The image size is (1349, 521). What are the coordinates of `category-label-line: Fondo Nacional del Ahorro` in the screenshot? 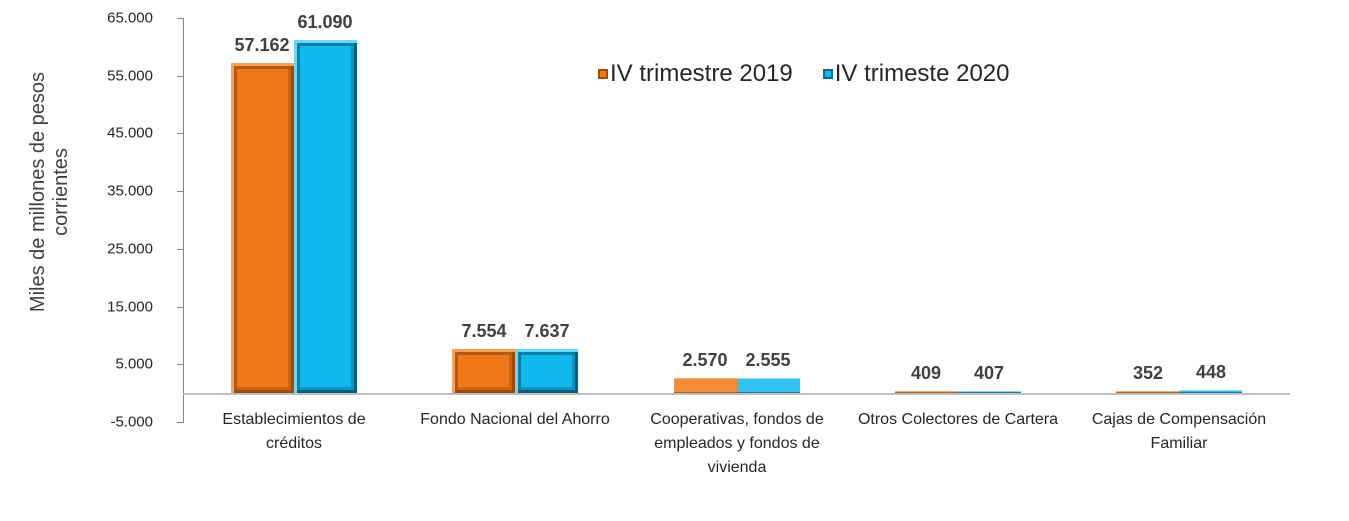 It's located at (515, 419).